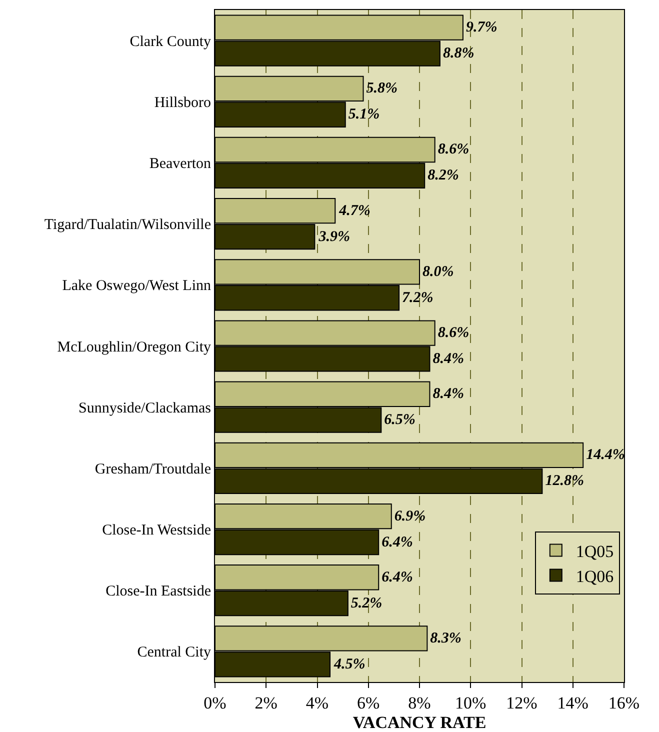 This screenshot has width=659, height=732. What do you see at coordinates (180, 164) in the screenshot?
I see `y-tick-label: Beaverton` at bounding box center [180, 164].